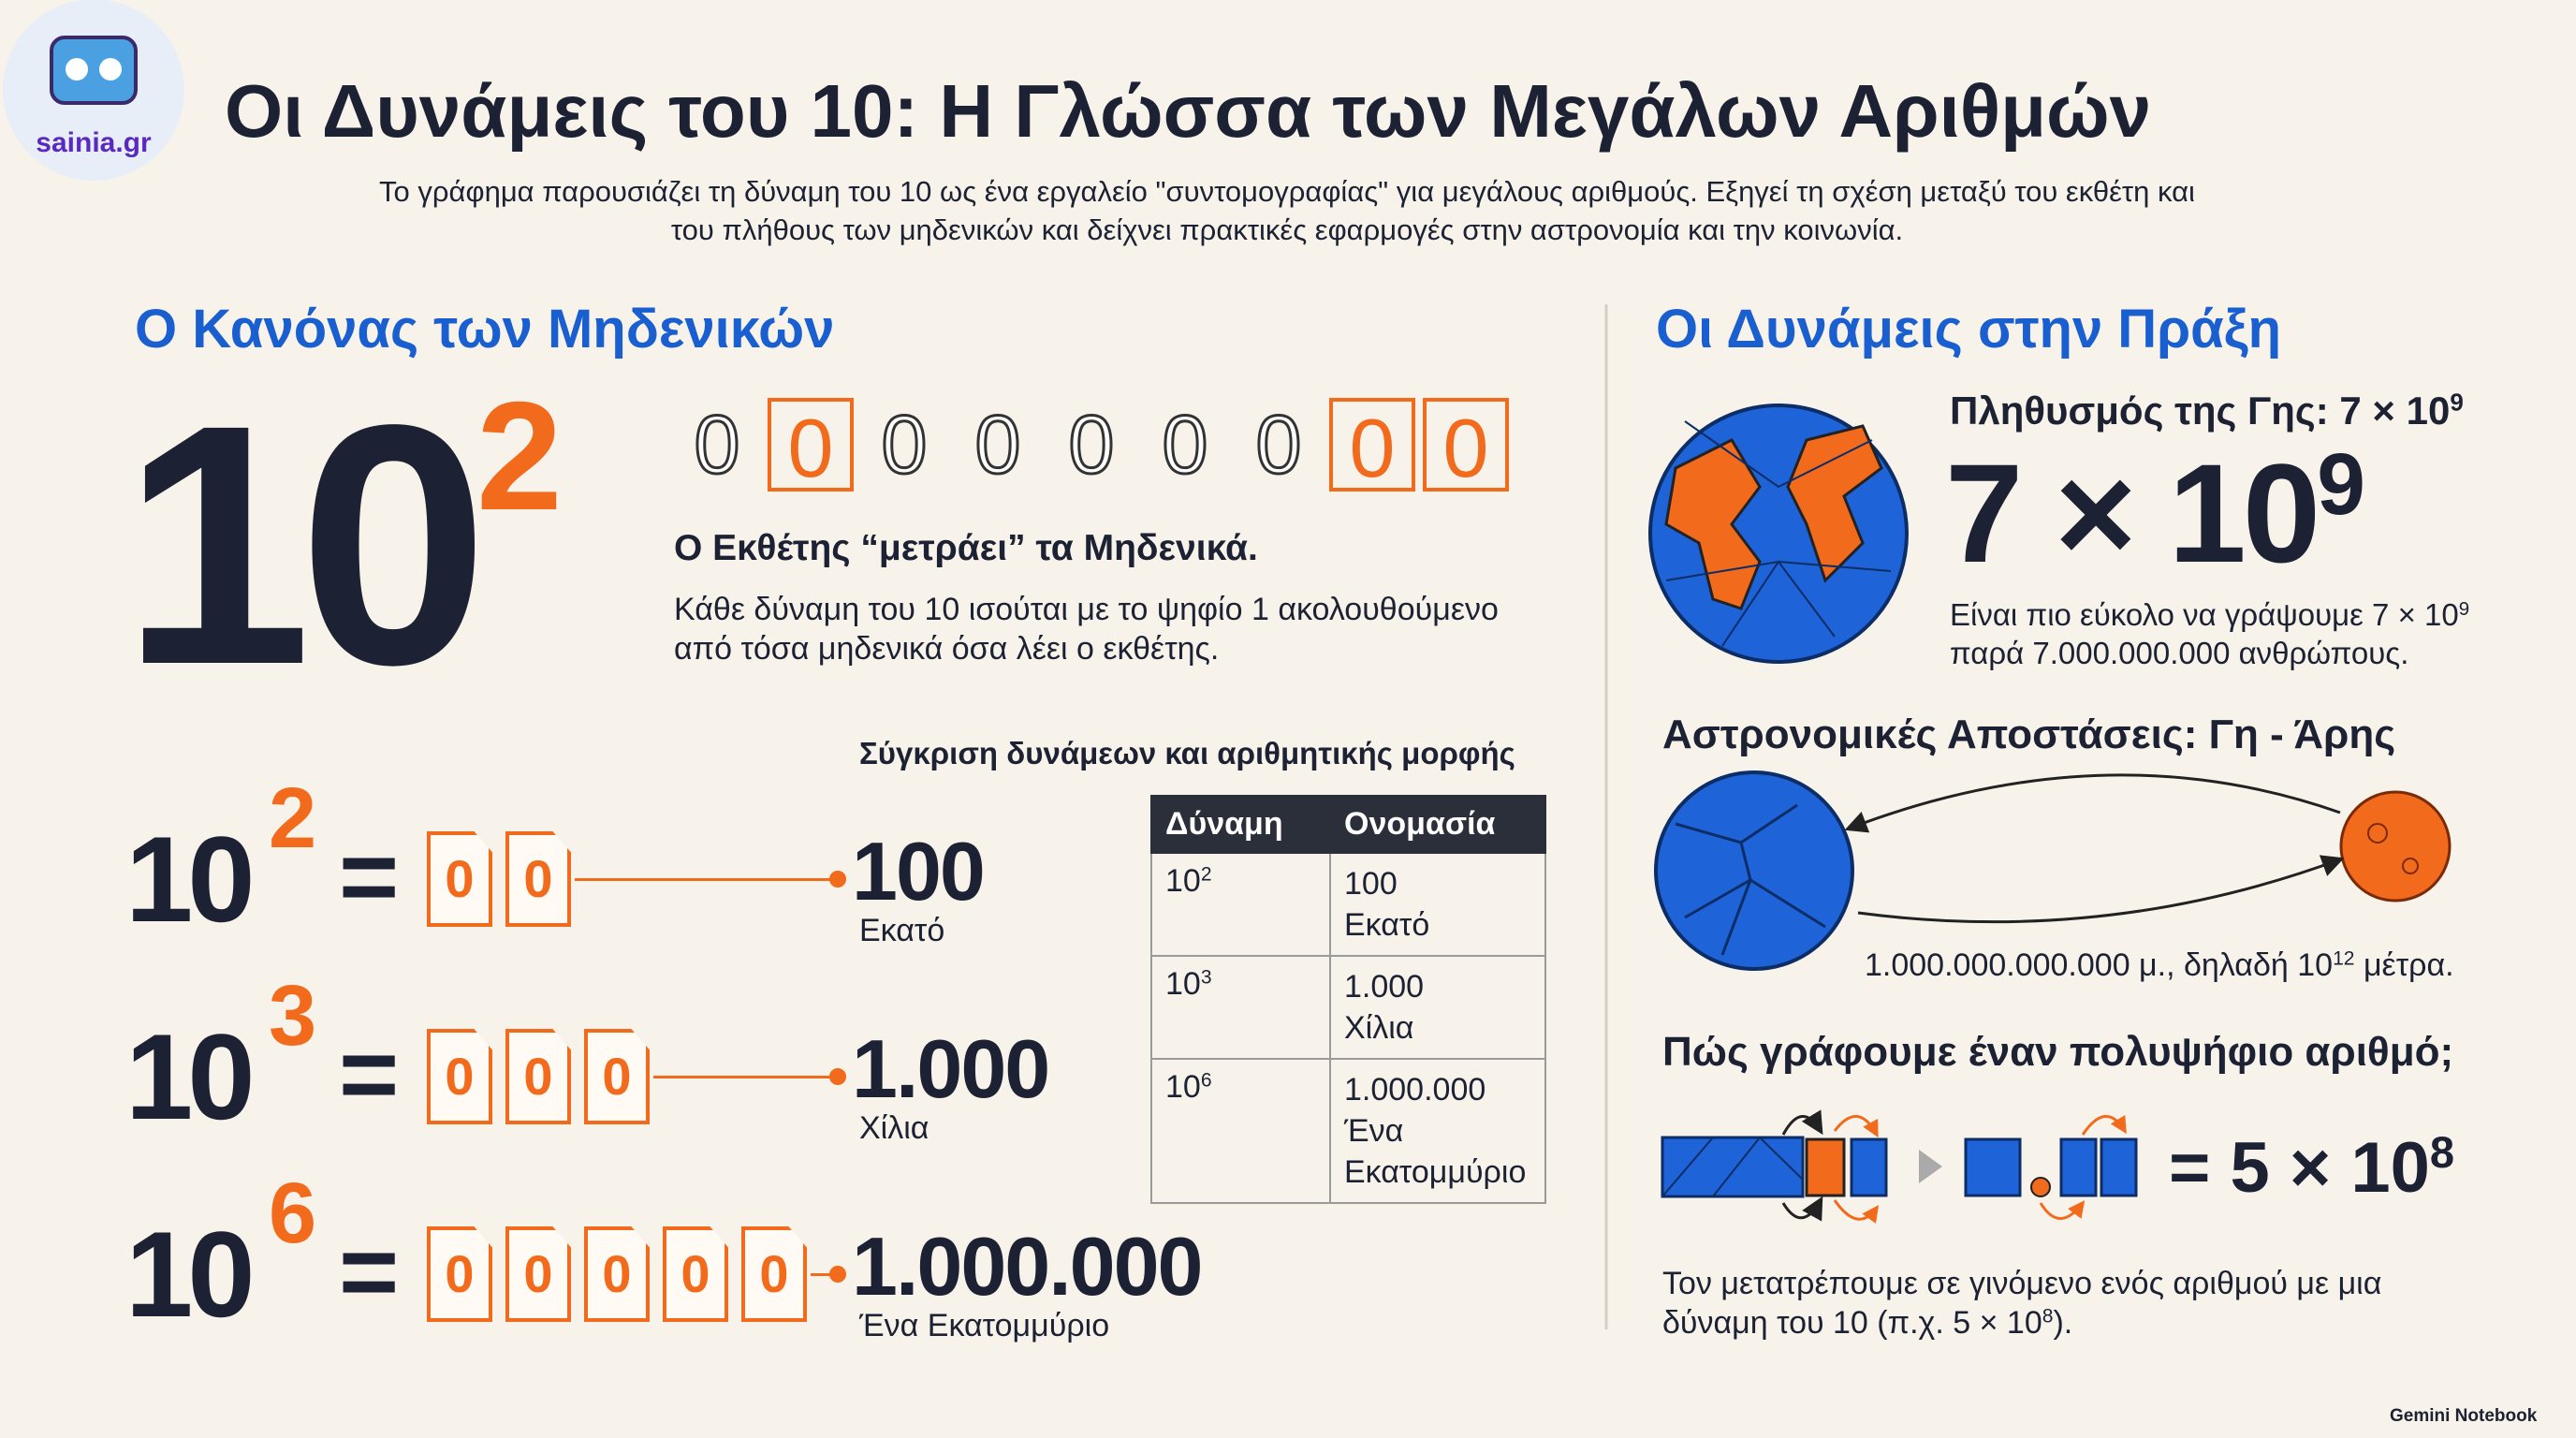 The width and height of the screenshot is (2576, 1438). What do you see at coordinates (1187, 753) in the screenshot?
I see `comparison-title: Σύγκριση δυνάμεων και αριθμητικής μορφής` at bounding box center [1187, 753].